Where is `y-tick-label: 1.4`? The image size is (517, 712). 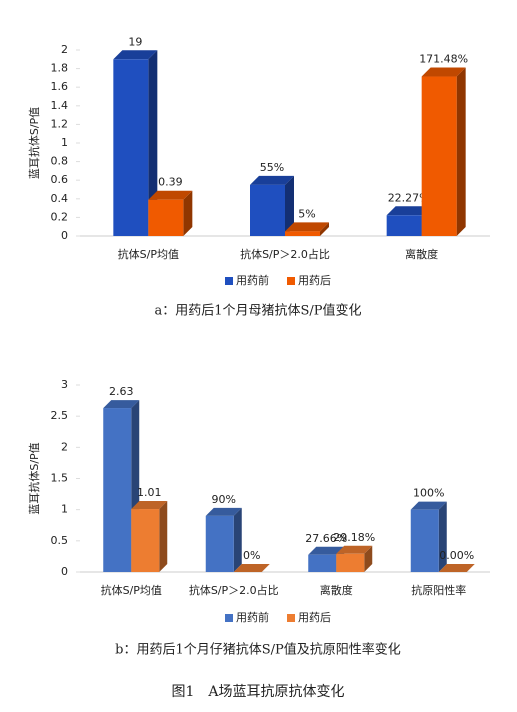
y-tick-label: 1.4 is located at coordinates (60, 105).